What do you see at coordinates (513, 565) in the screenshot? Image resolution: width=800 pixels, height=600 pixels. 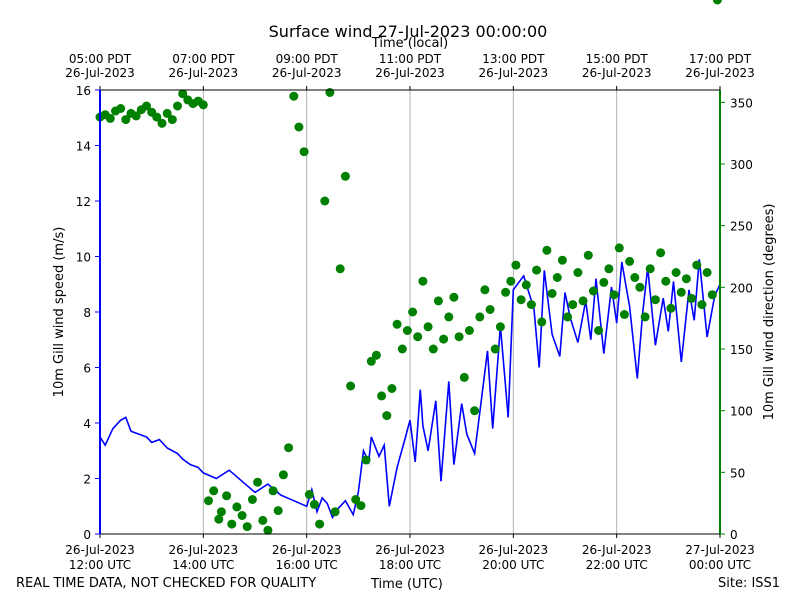 I see `x-tick-label-time: 20:00 UTC` at bounding box center [513, 565].